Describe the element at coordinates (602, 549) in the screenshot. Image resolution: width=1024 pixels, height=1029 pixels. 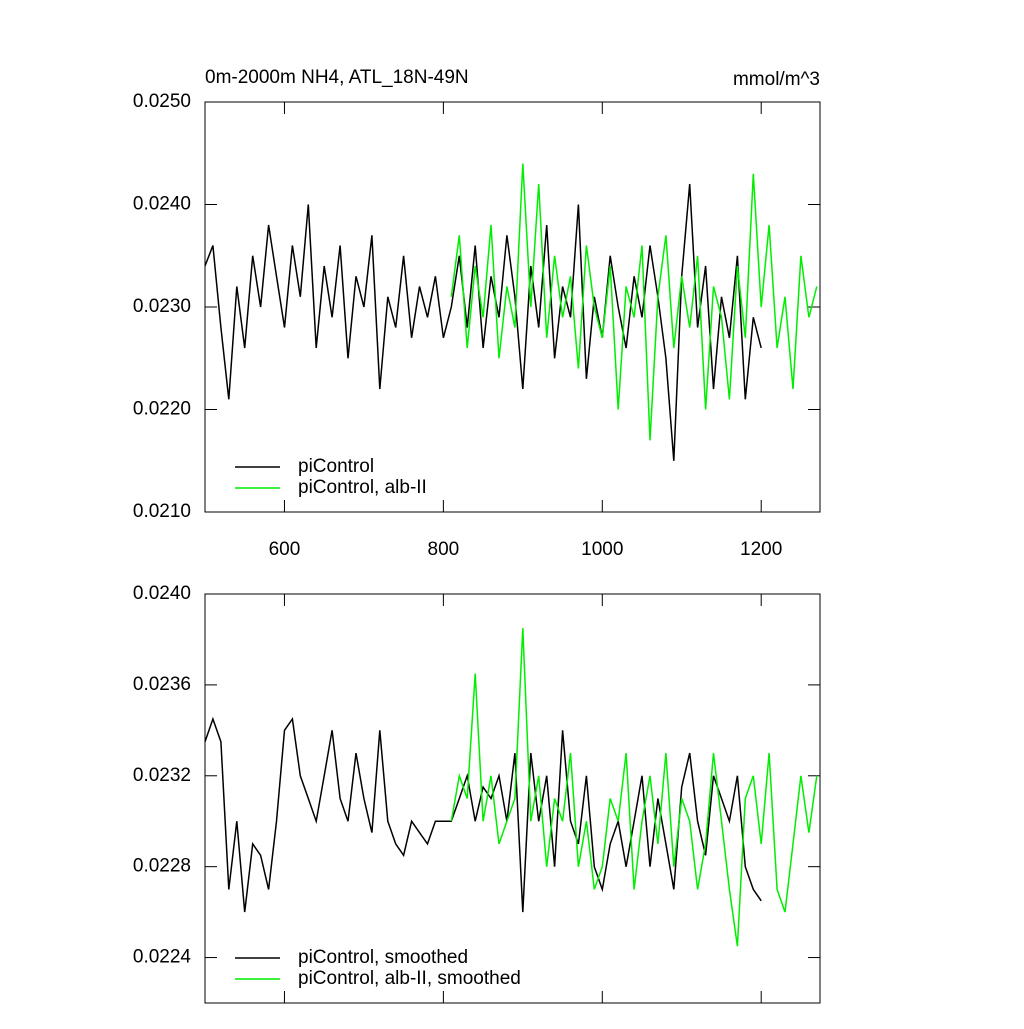
I see `x-tick-label: 1000` at that location.